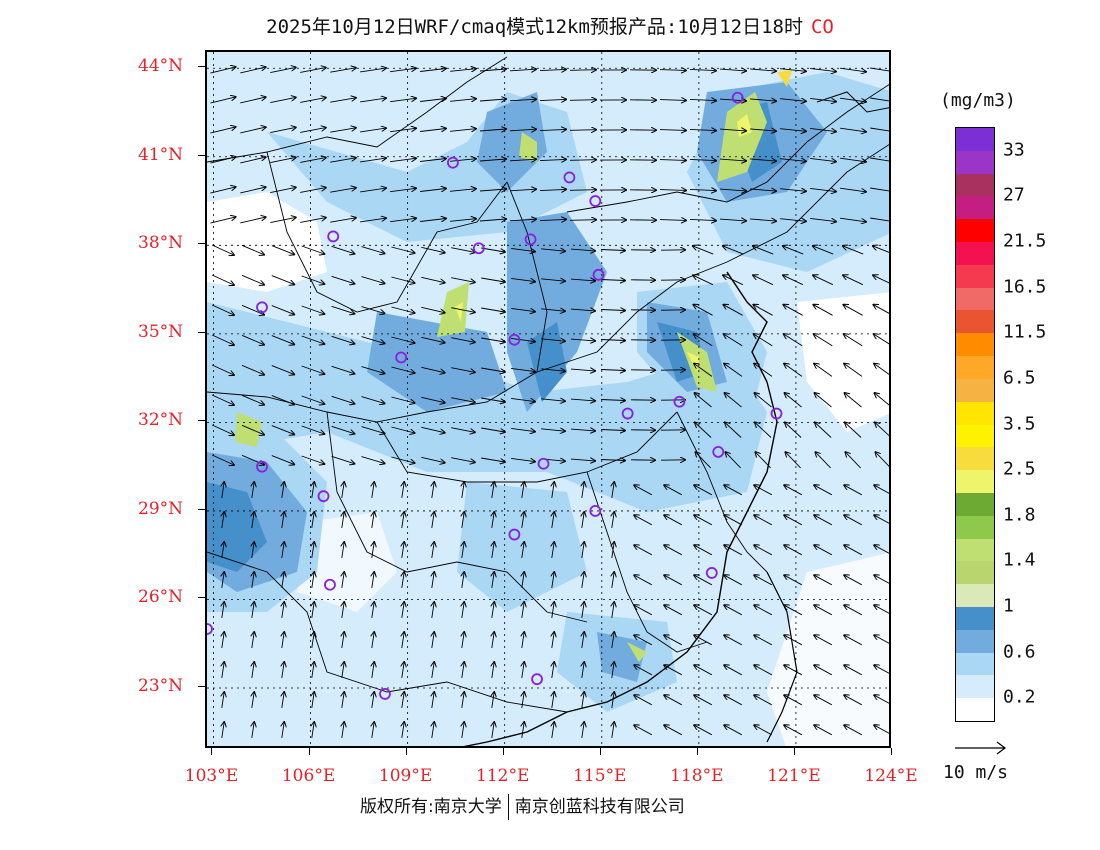 The image size is (1100, 850). I want to click on longitude-label: 124°E, so click(891, 776).